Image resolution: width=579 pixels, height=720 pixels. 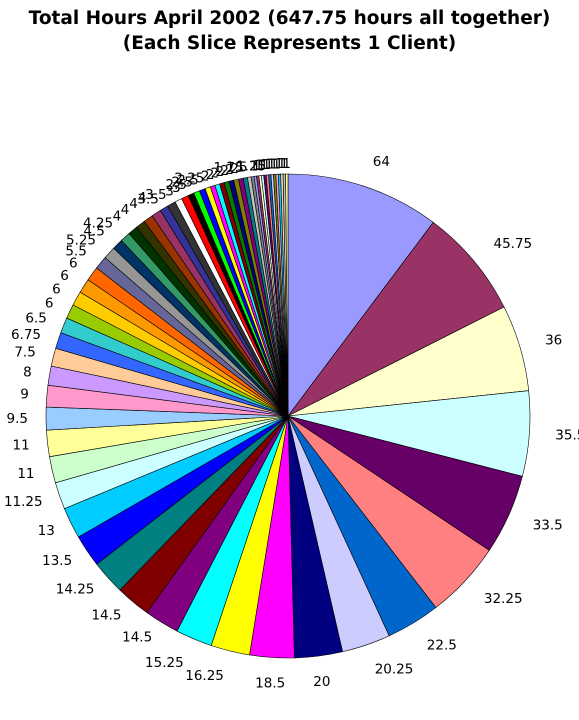 What do you see at coordinates (27, 373) in the screenshot?
I see `slice-label: 8` at bounding box center [27, 373].